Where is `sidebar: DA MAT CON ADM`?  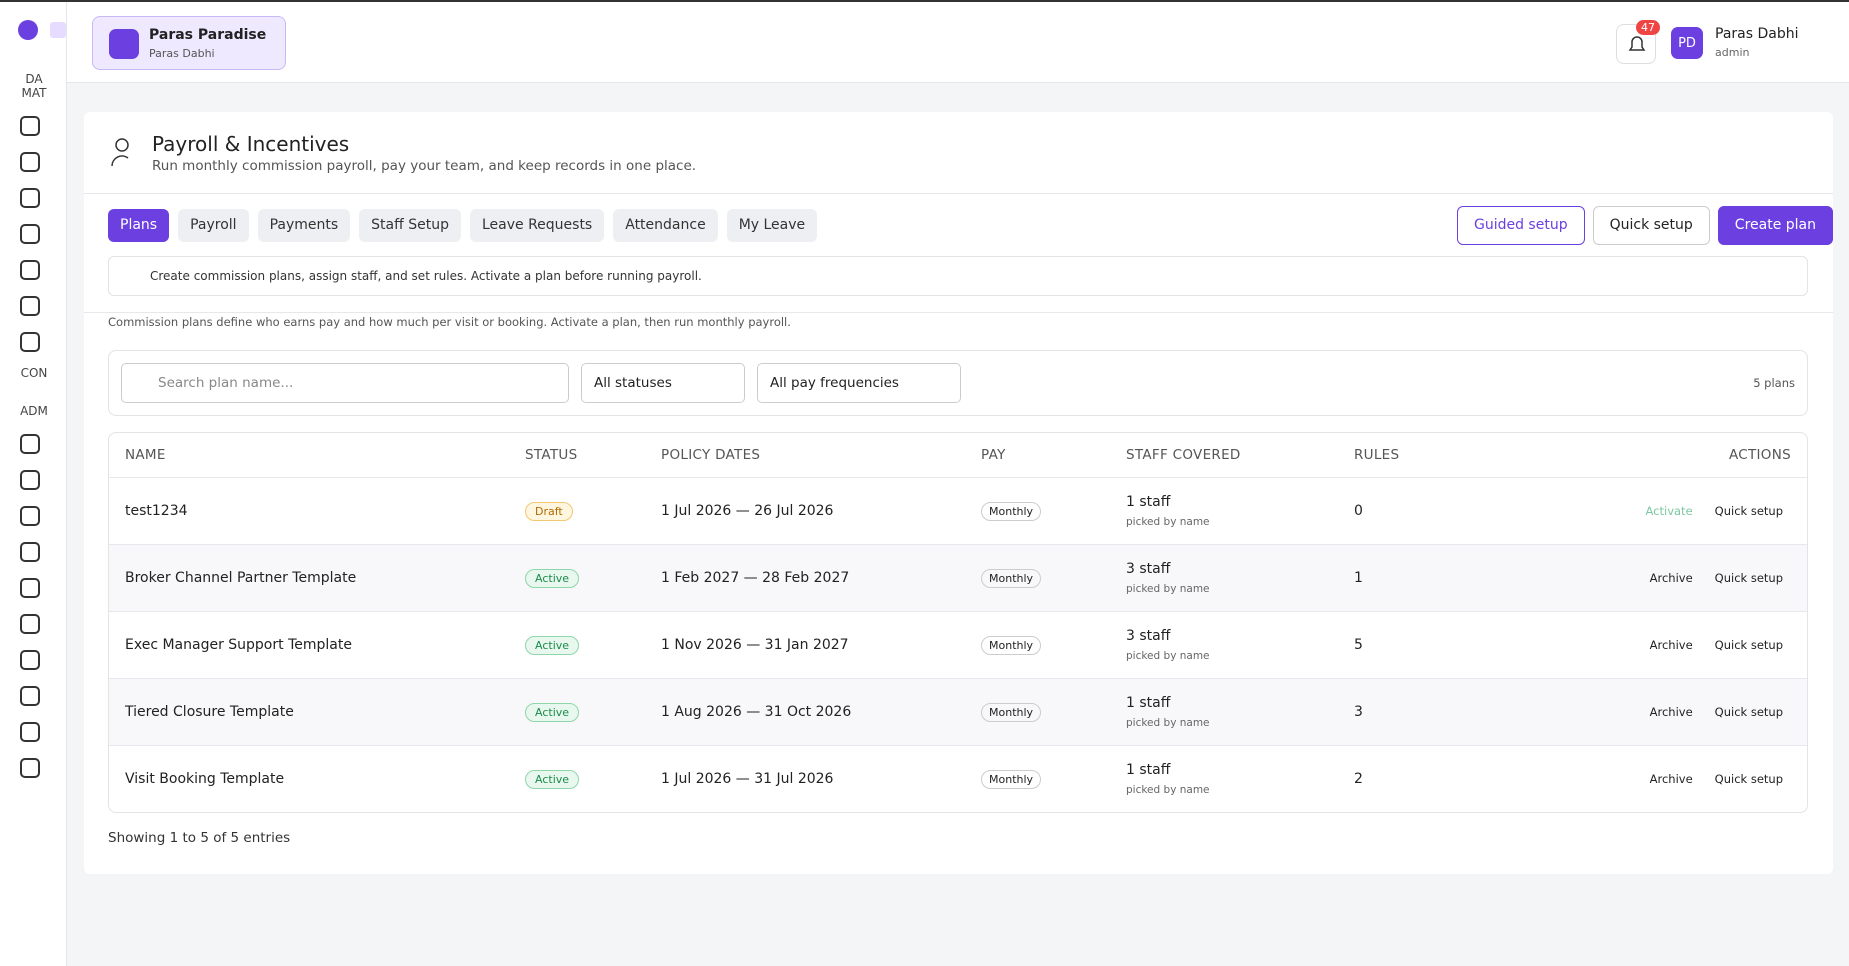 sidebar: DA MAT CON ADM is located at coordinates (33, 484).